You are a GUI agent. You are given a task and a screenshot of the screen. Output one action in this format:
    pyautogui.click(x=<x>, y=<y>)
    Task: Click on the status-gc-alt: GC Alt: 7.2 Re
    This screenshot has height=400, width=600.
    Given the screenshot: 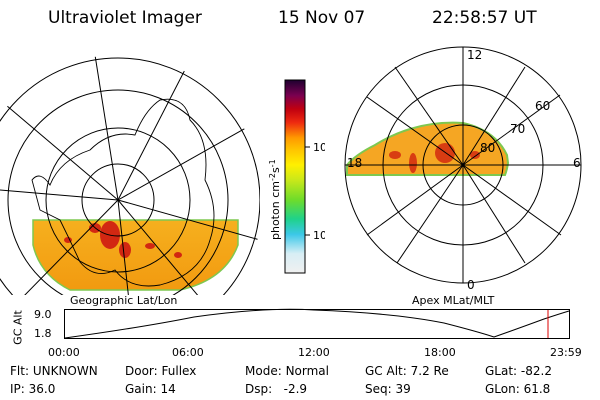 What is the action you would take?
    pyautogui.click(x=407, y=371)
    